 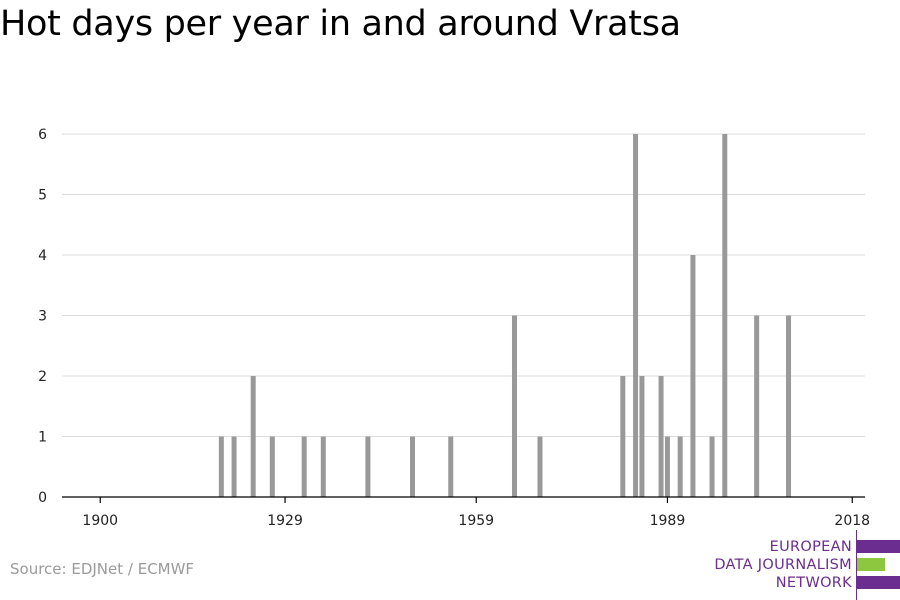 What do you see at coordinates (42, 256) in the screenshot?
I see `y-tick-label: 4` at bounding box center [42, 256].